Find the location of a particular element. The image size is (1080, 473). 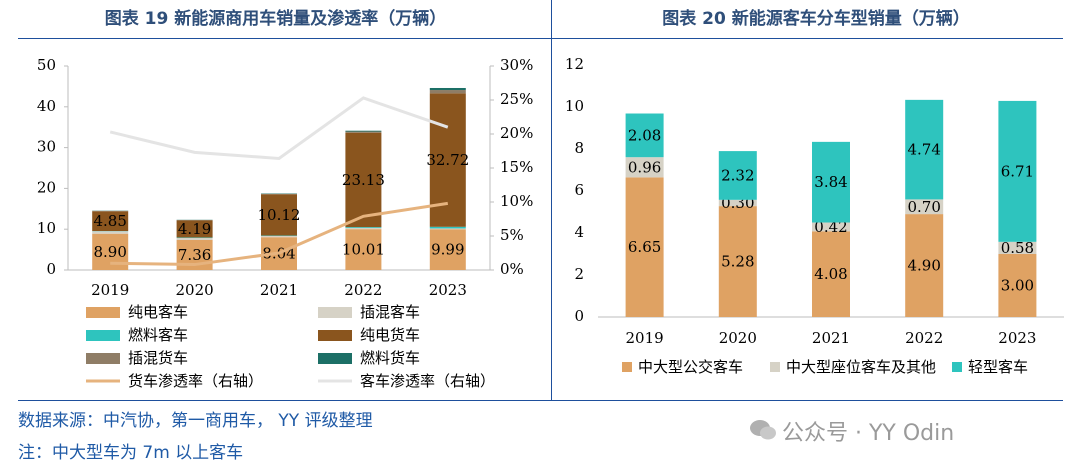

chart19-x-tick-label: 2020 is located at coordinates (195, 290).